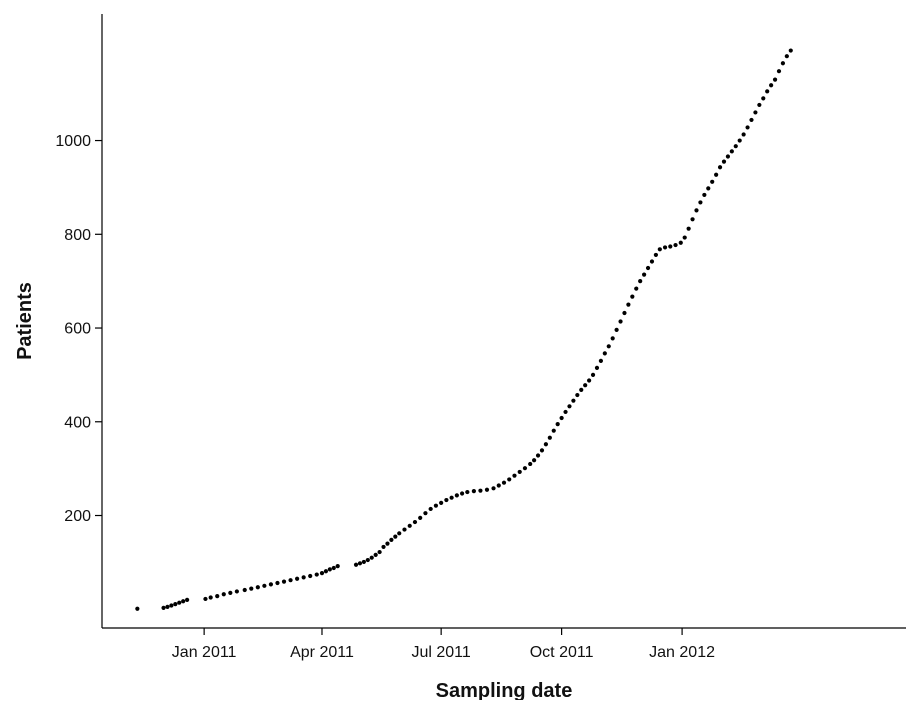 This screenshot has height=705, width=909. I want to click on x-tick-label: Apr 2011, so click(322, 652).